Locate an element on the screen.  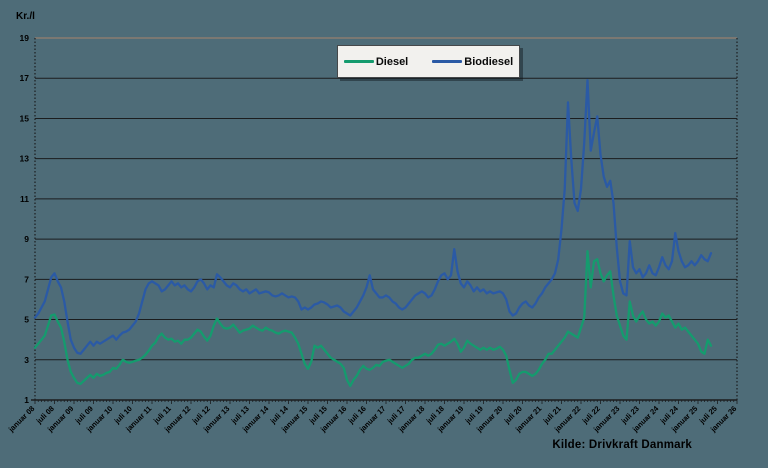
biodiesel-line-swatch is located at coordinates (447, 61).